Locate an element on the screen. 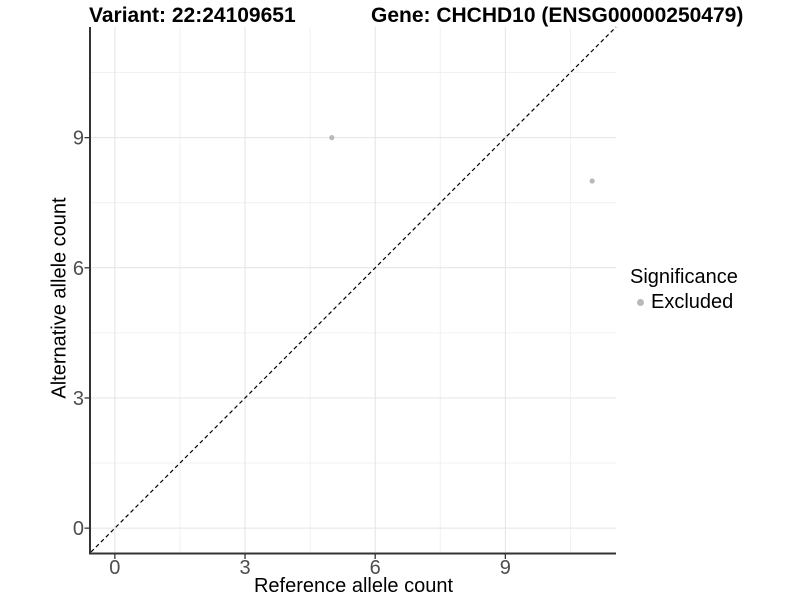 The width and height of the screenshot is (800, 600). y-tick-label: 0 is located at coordinates (78, 529).